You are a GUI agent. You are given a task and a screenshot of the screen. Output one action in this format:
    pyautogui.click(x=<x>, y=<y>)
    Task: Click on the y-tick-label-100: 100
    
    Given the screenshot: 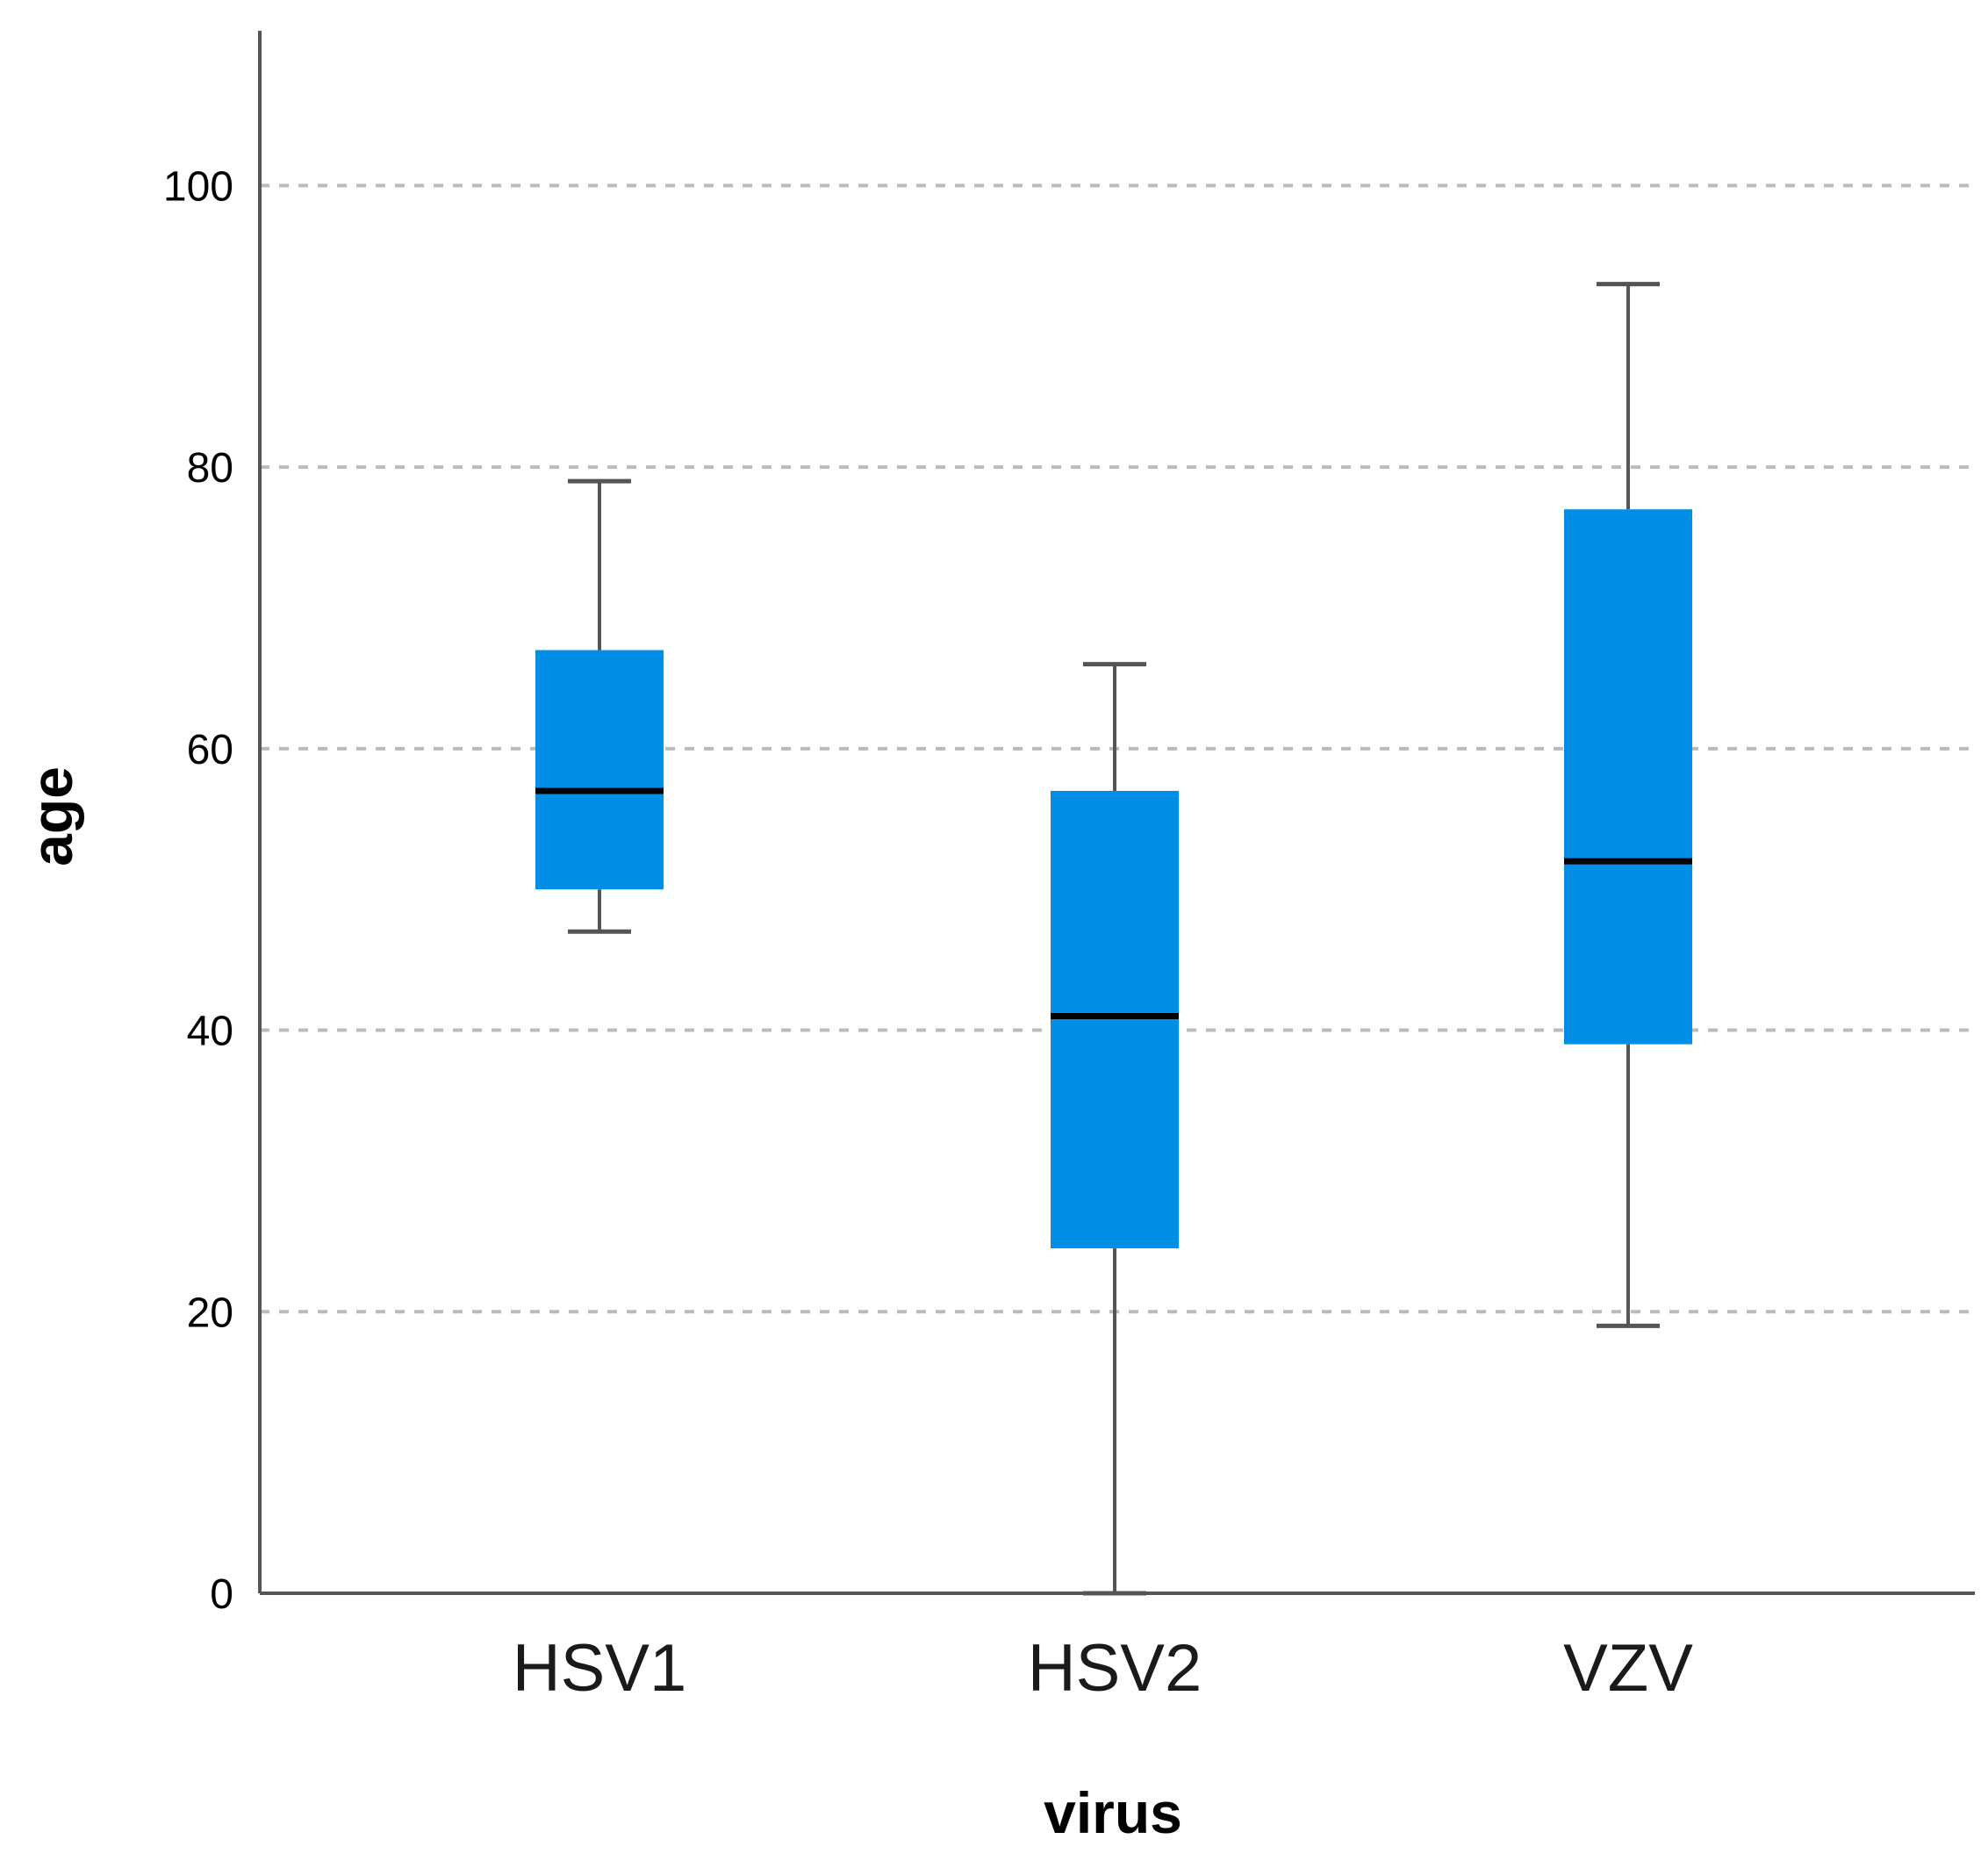 What is the action you would take?
    pyautogui.click(x=198, y=187)
    